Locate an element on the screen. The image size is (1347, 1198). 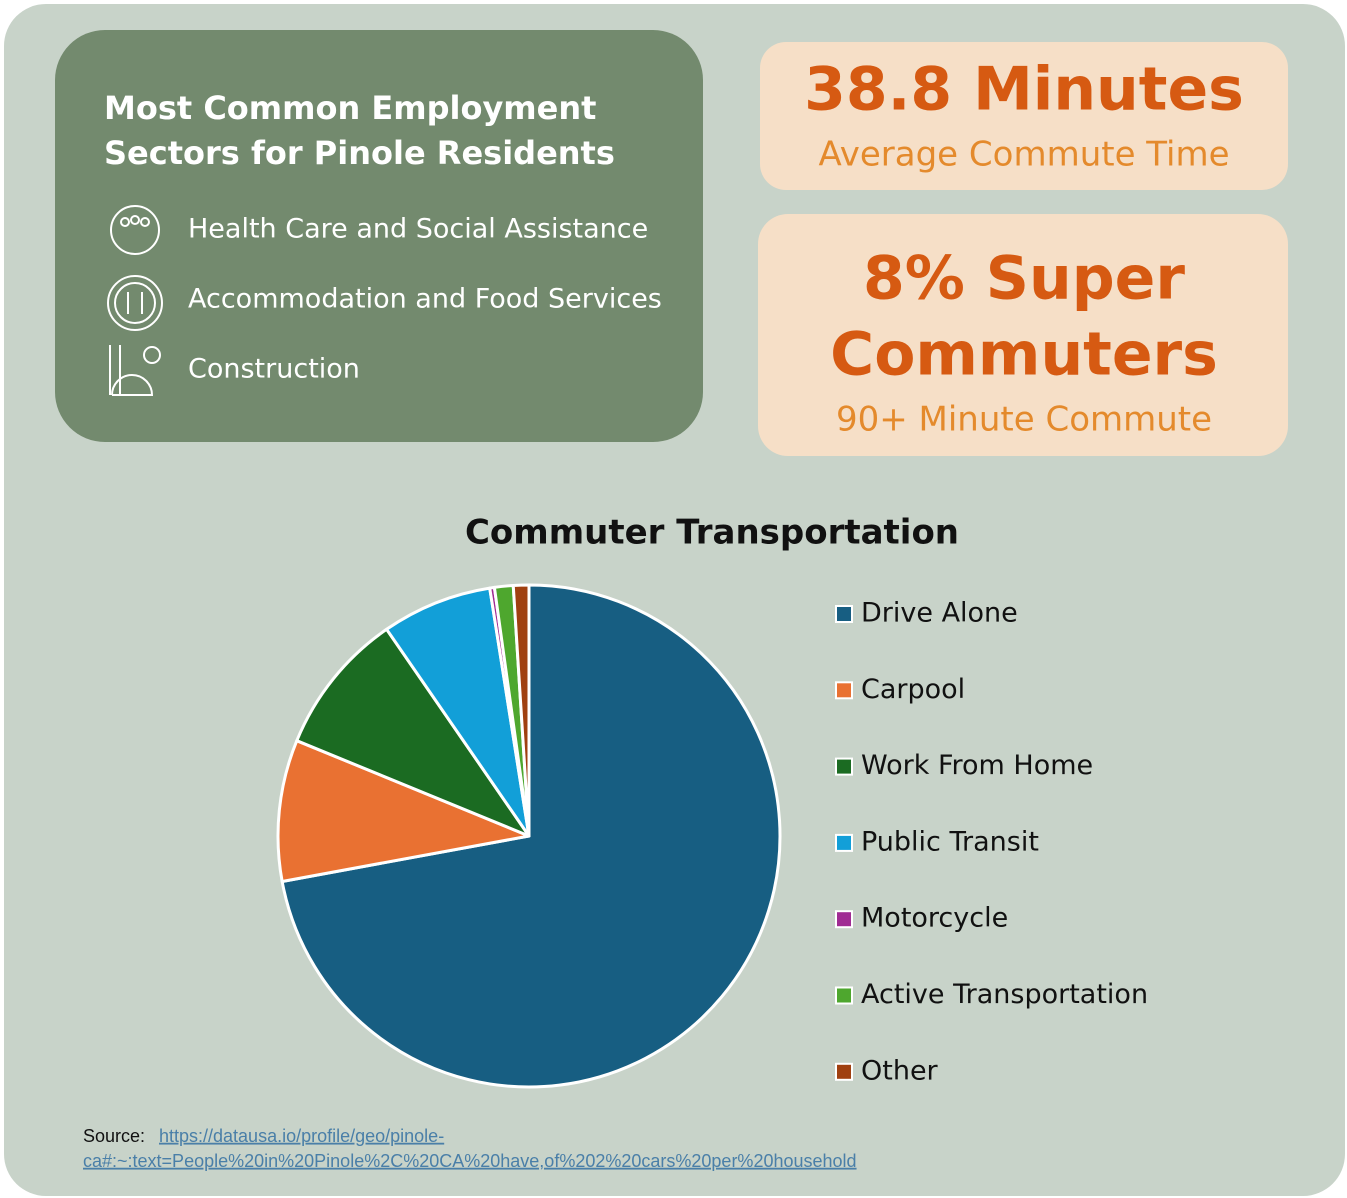
sectors-title: Most Common Employment is located at coordinates (350, 108).